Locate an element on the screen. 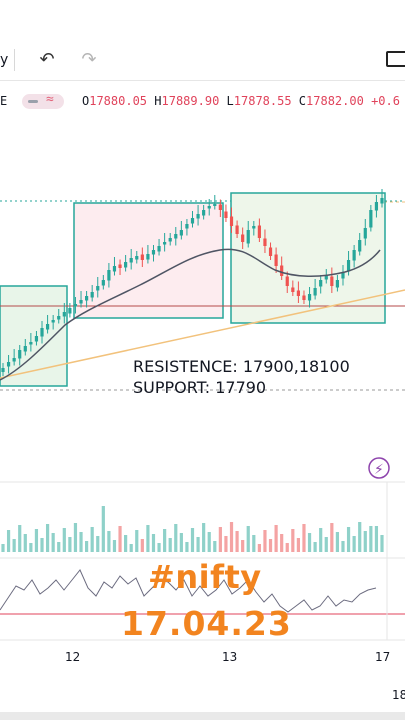 The height and width of the screenshot is (720, 405). bottom-bar is located at coordinates (202, 716).